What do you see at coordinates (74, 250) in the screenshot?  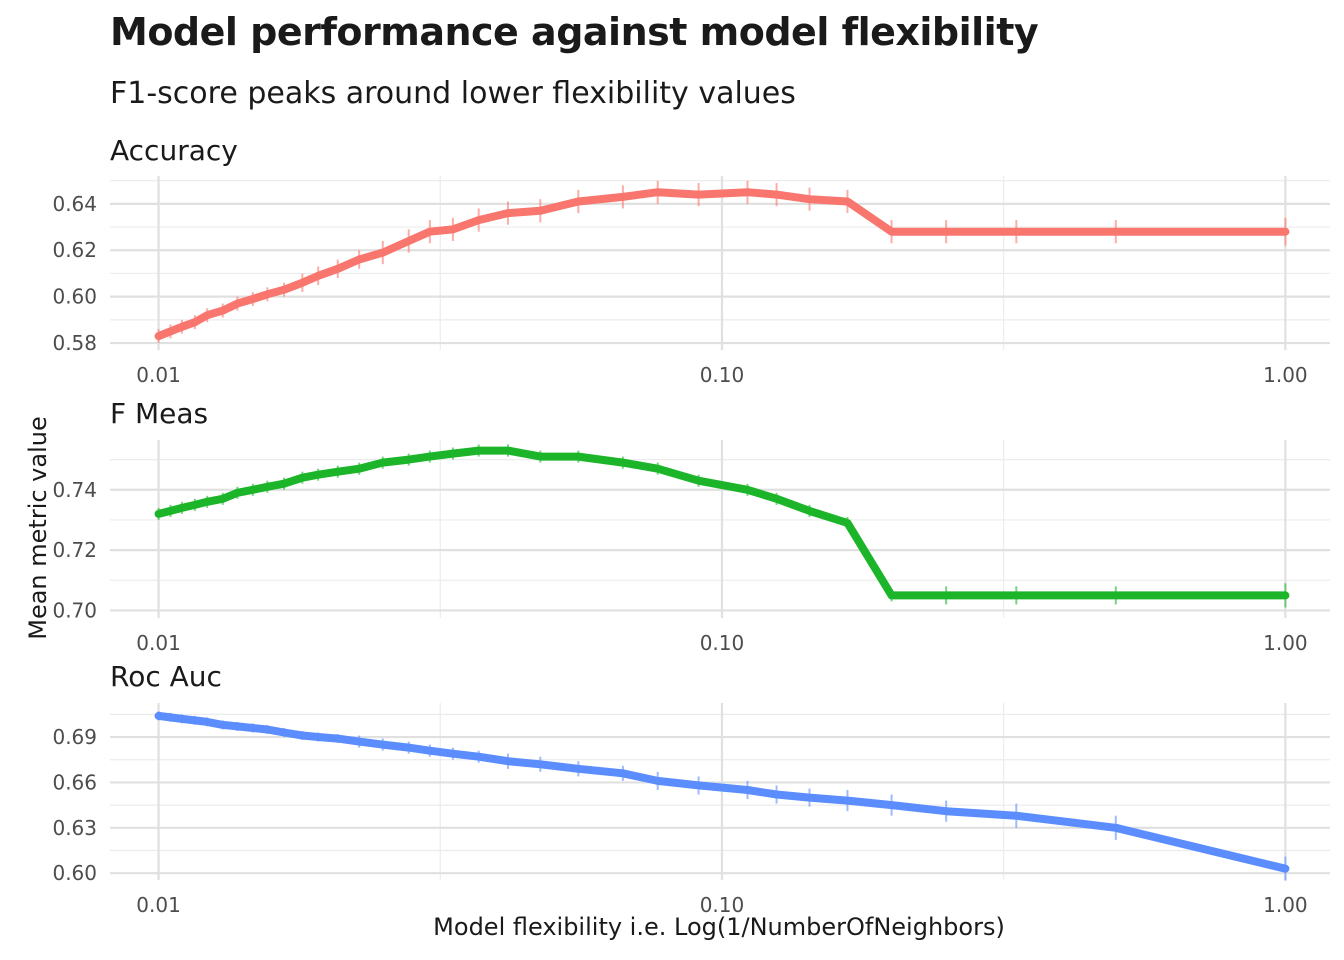 I see `y-tick-label: 0.62` at bounding box center [74, 250].